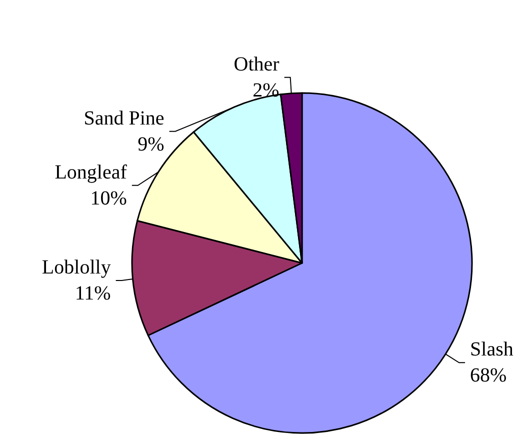 Image resolution: width=529 pixels, height=434 pixels. What do you see at coordinates (91, 172) in the screenshot?
I see `slice-label: Longleaf` at bounding box center [91, 172].